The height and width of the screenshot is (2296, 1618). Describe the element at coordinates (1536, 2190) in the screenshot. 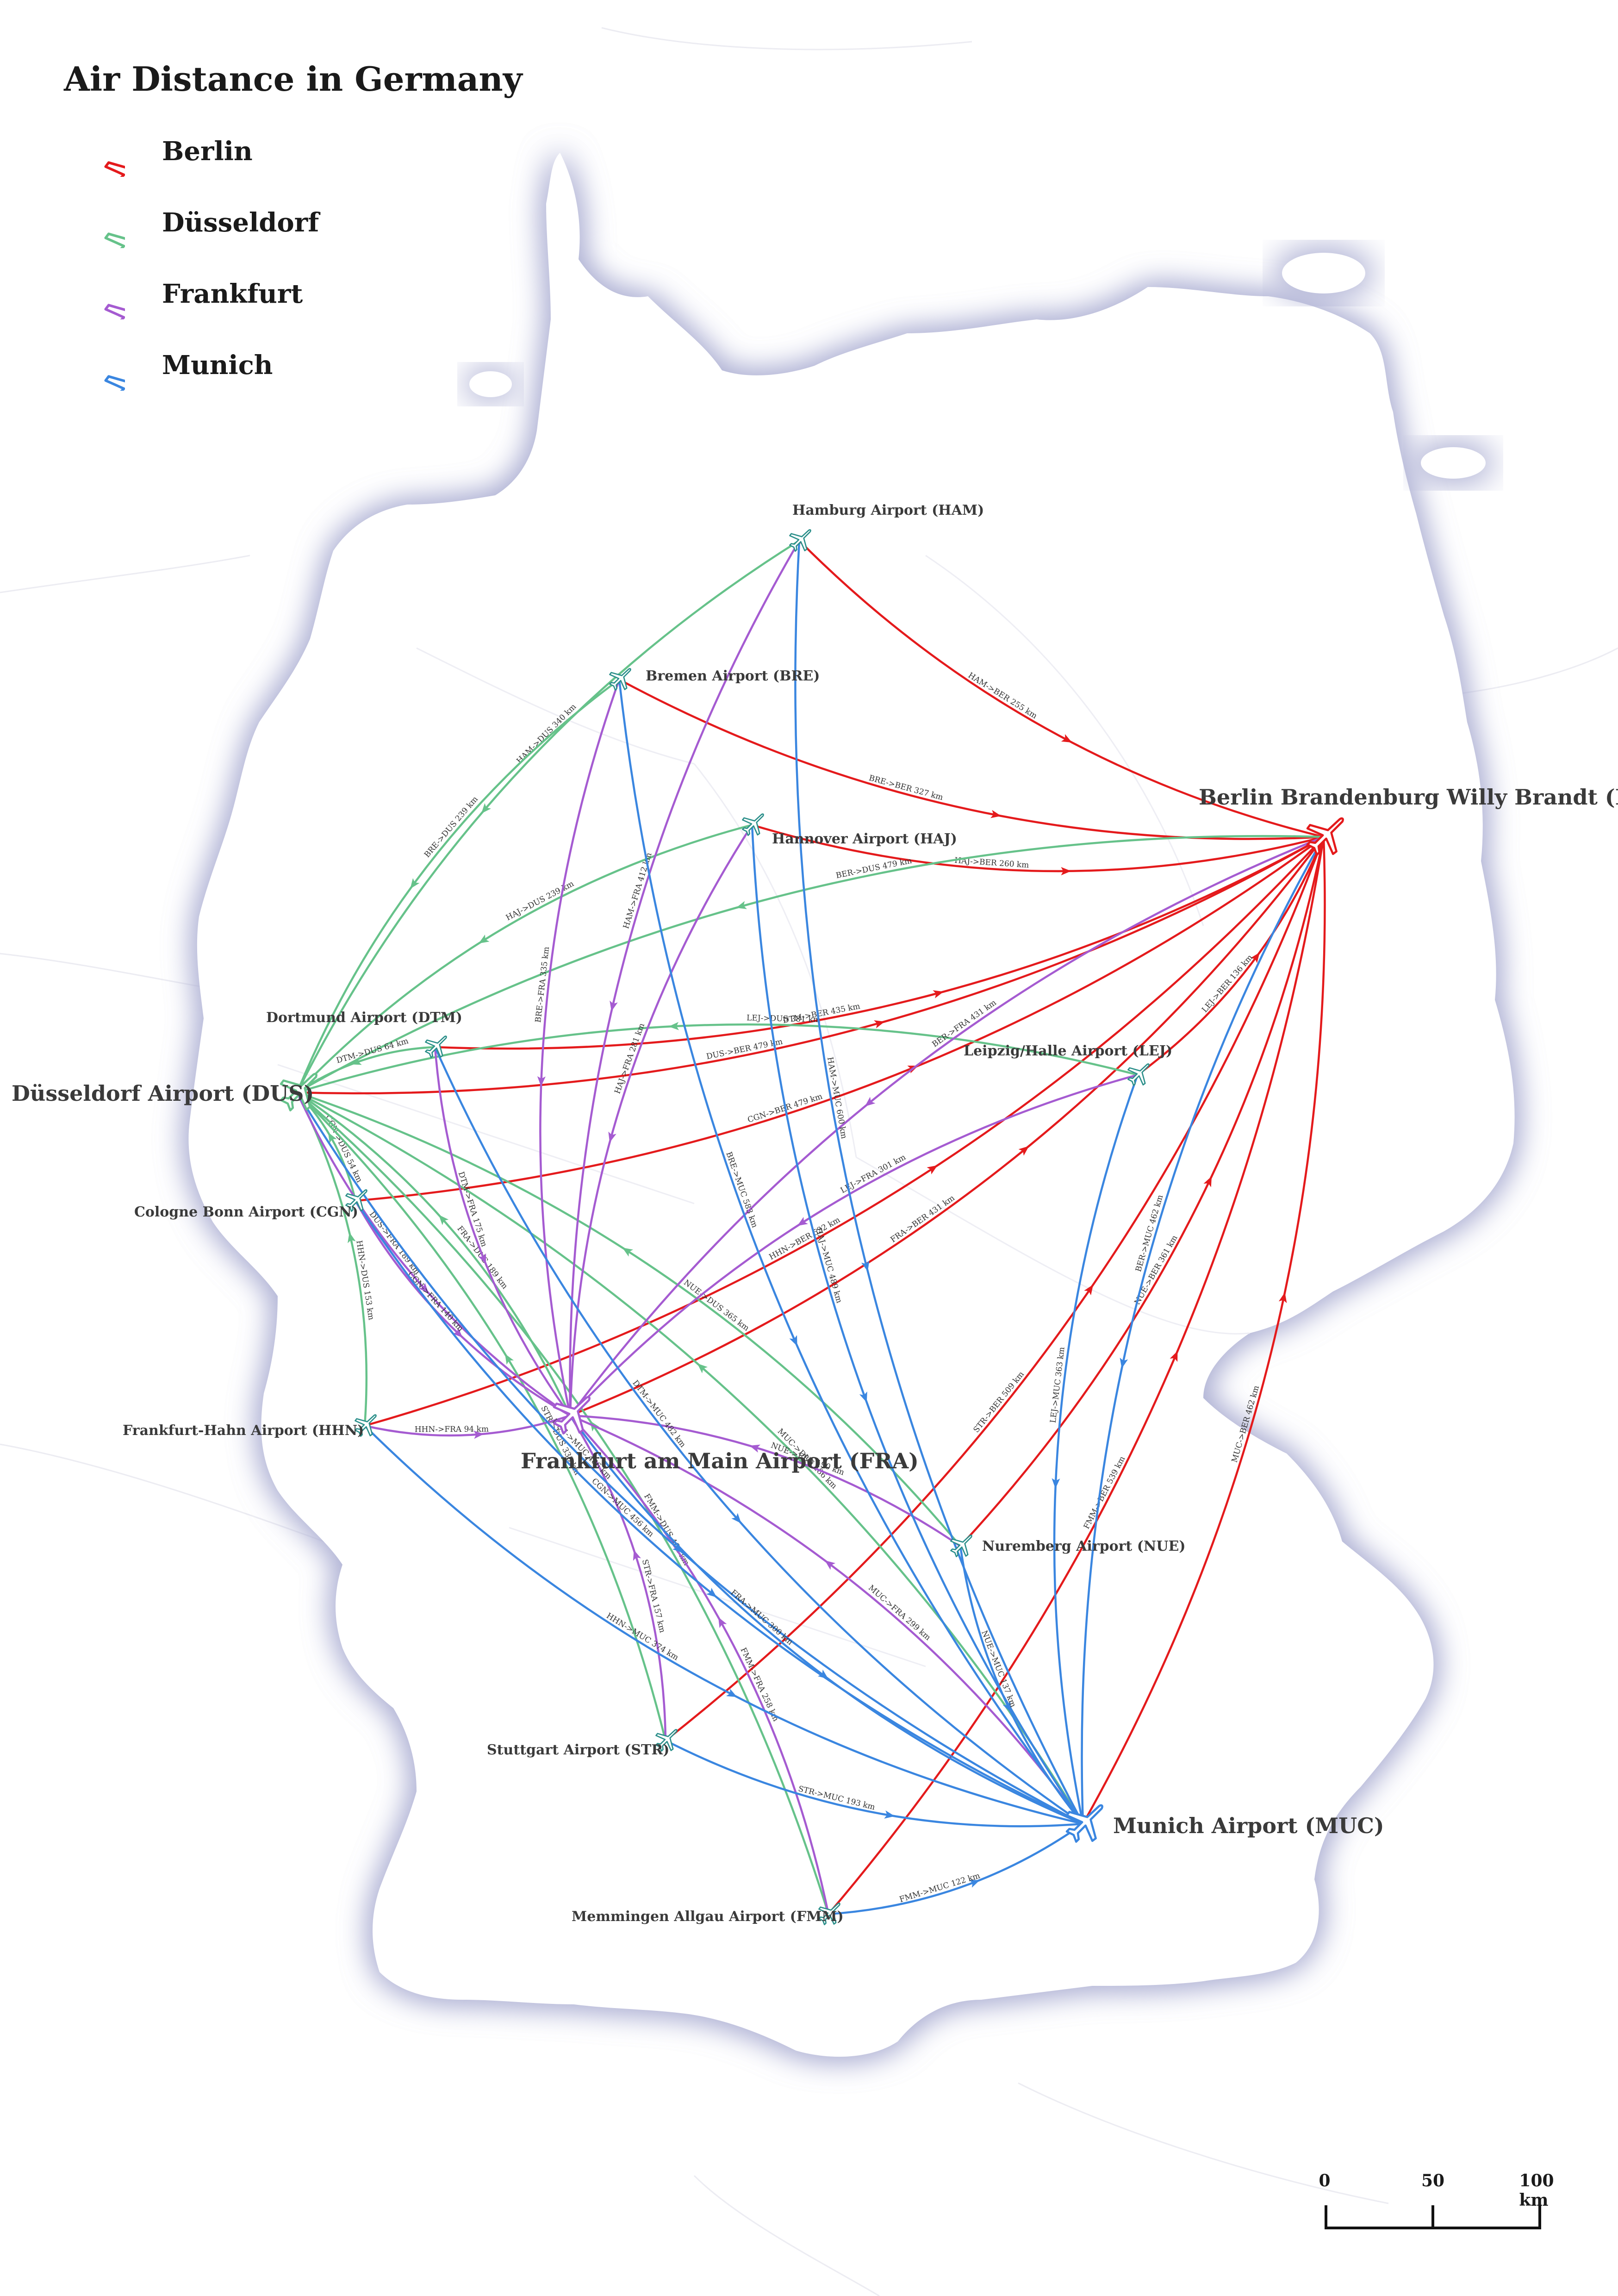

I see `scale-label-100: 100 km` at that location.